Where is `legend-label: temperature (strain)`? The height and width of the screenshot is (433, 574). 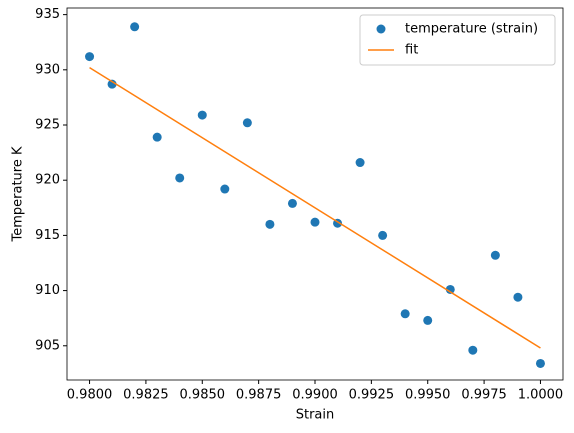
legend-label: temperature (strain) is located at coordinates (471, 29).